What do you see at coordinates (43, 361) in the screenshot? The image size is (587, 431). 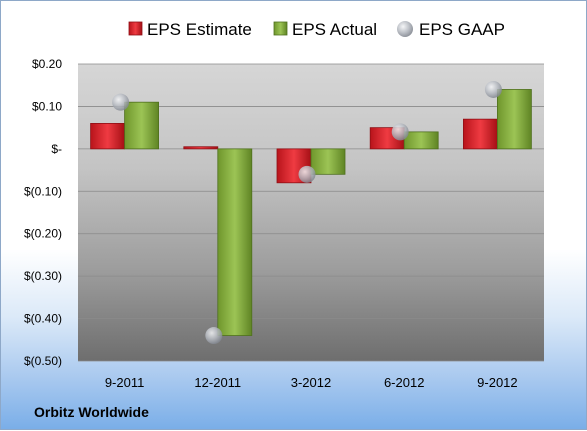 I see `y-tick-label: $(0.50)` at bounding box center [43, 361].